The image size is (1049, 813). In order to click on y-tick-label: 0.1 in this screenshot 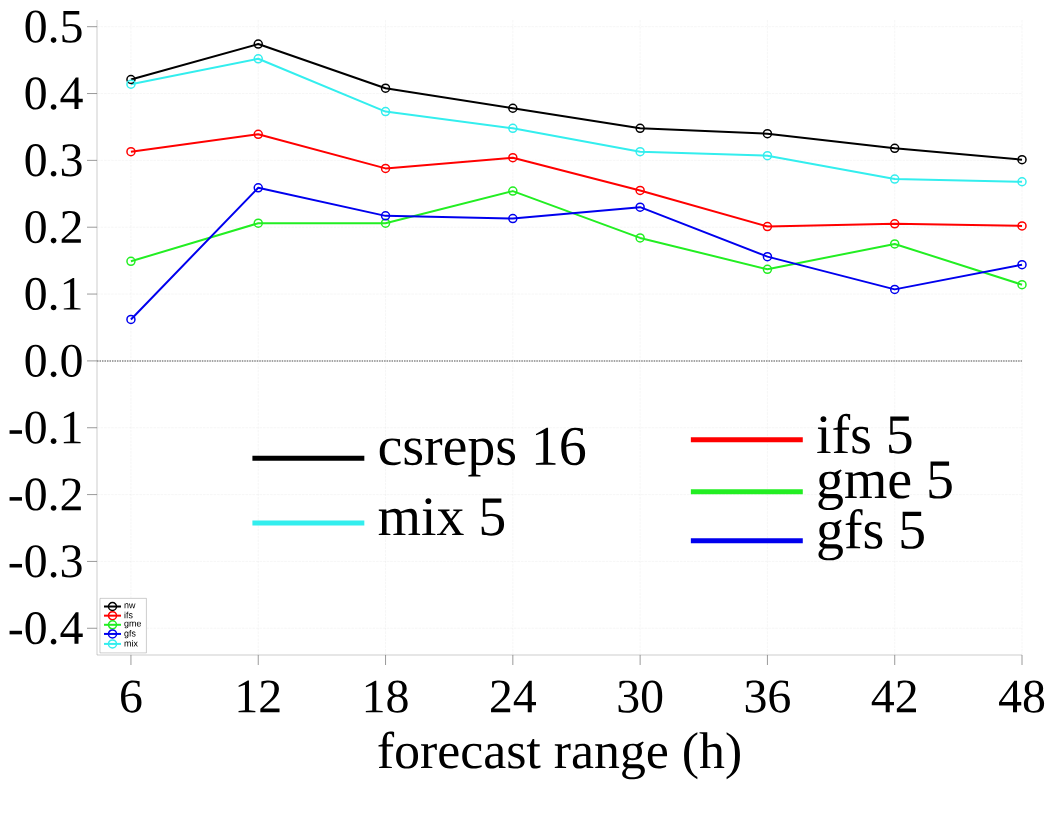, I will do `click(53, 294)`.